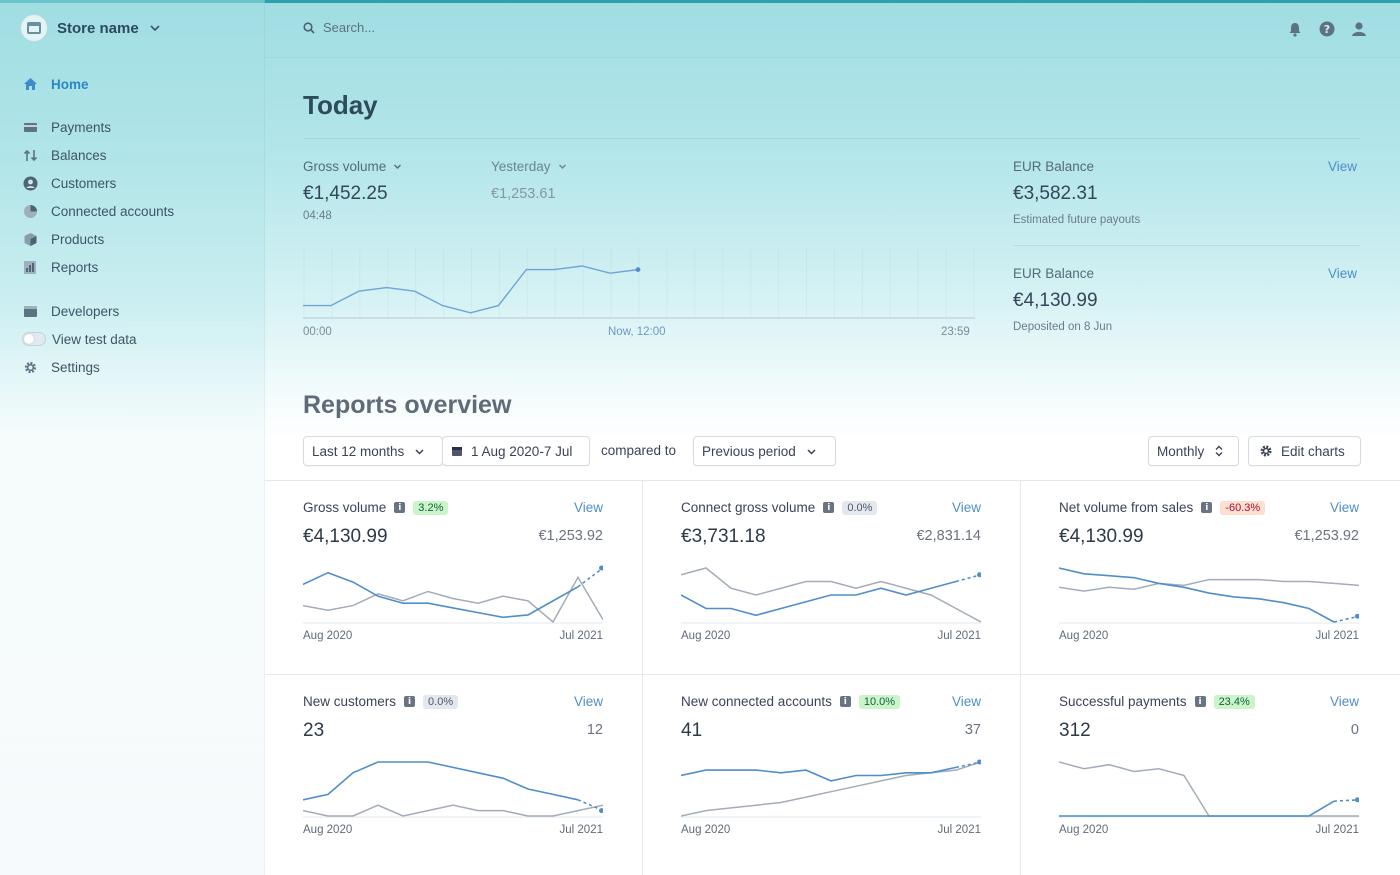 This screenshot has width=1400, height=875. I want to click on report-card-x-start: Aug 2020, so click(1084, 636).